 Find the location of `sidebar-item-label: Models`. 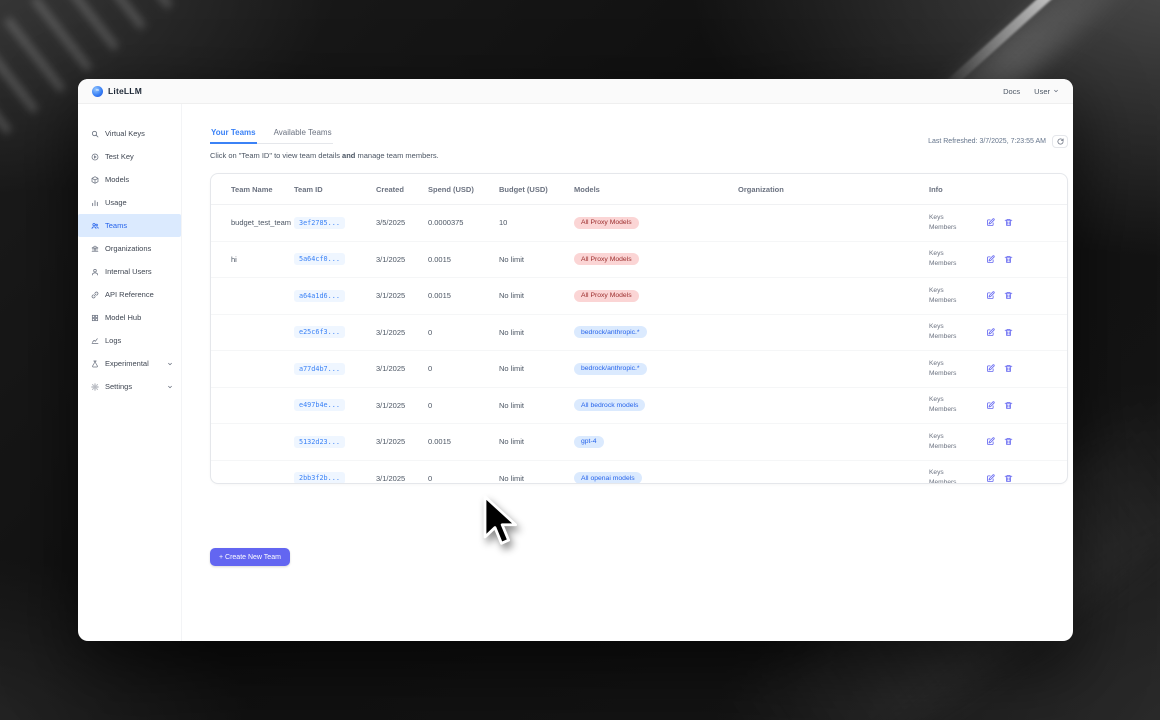

sidebar-item-label: Models is located at coordinates (117, 179).